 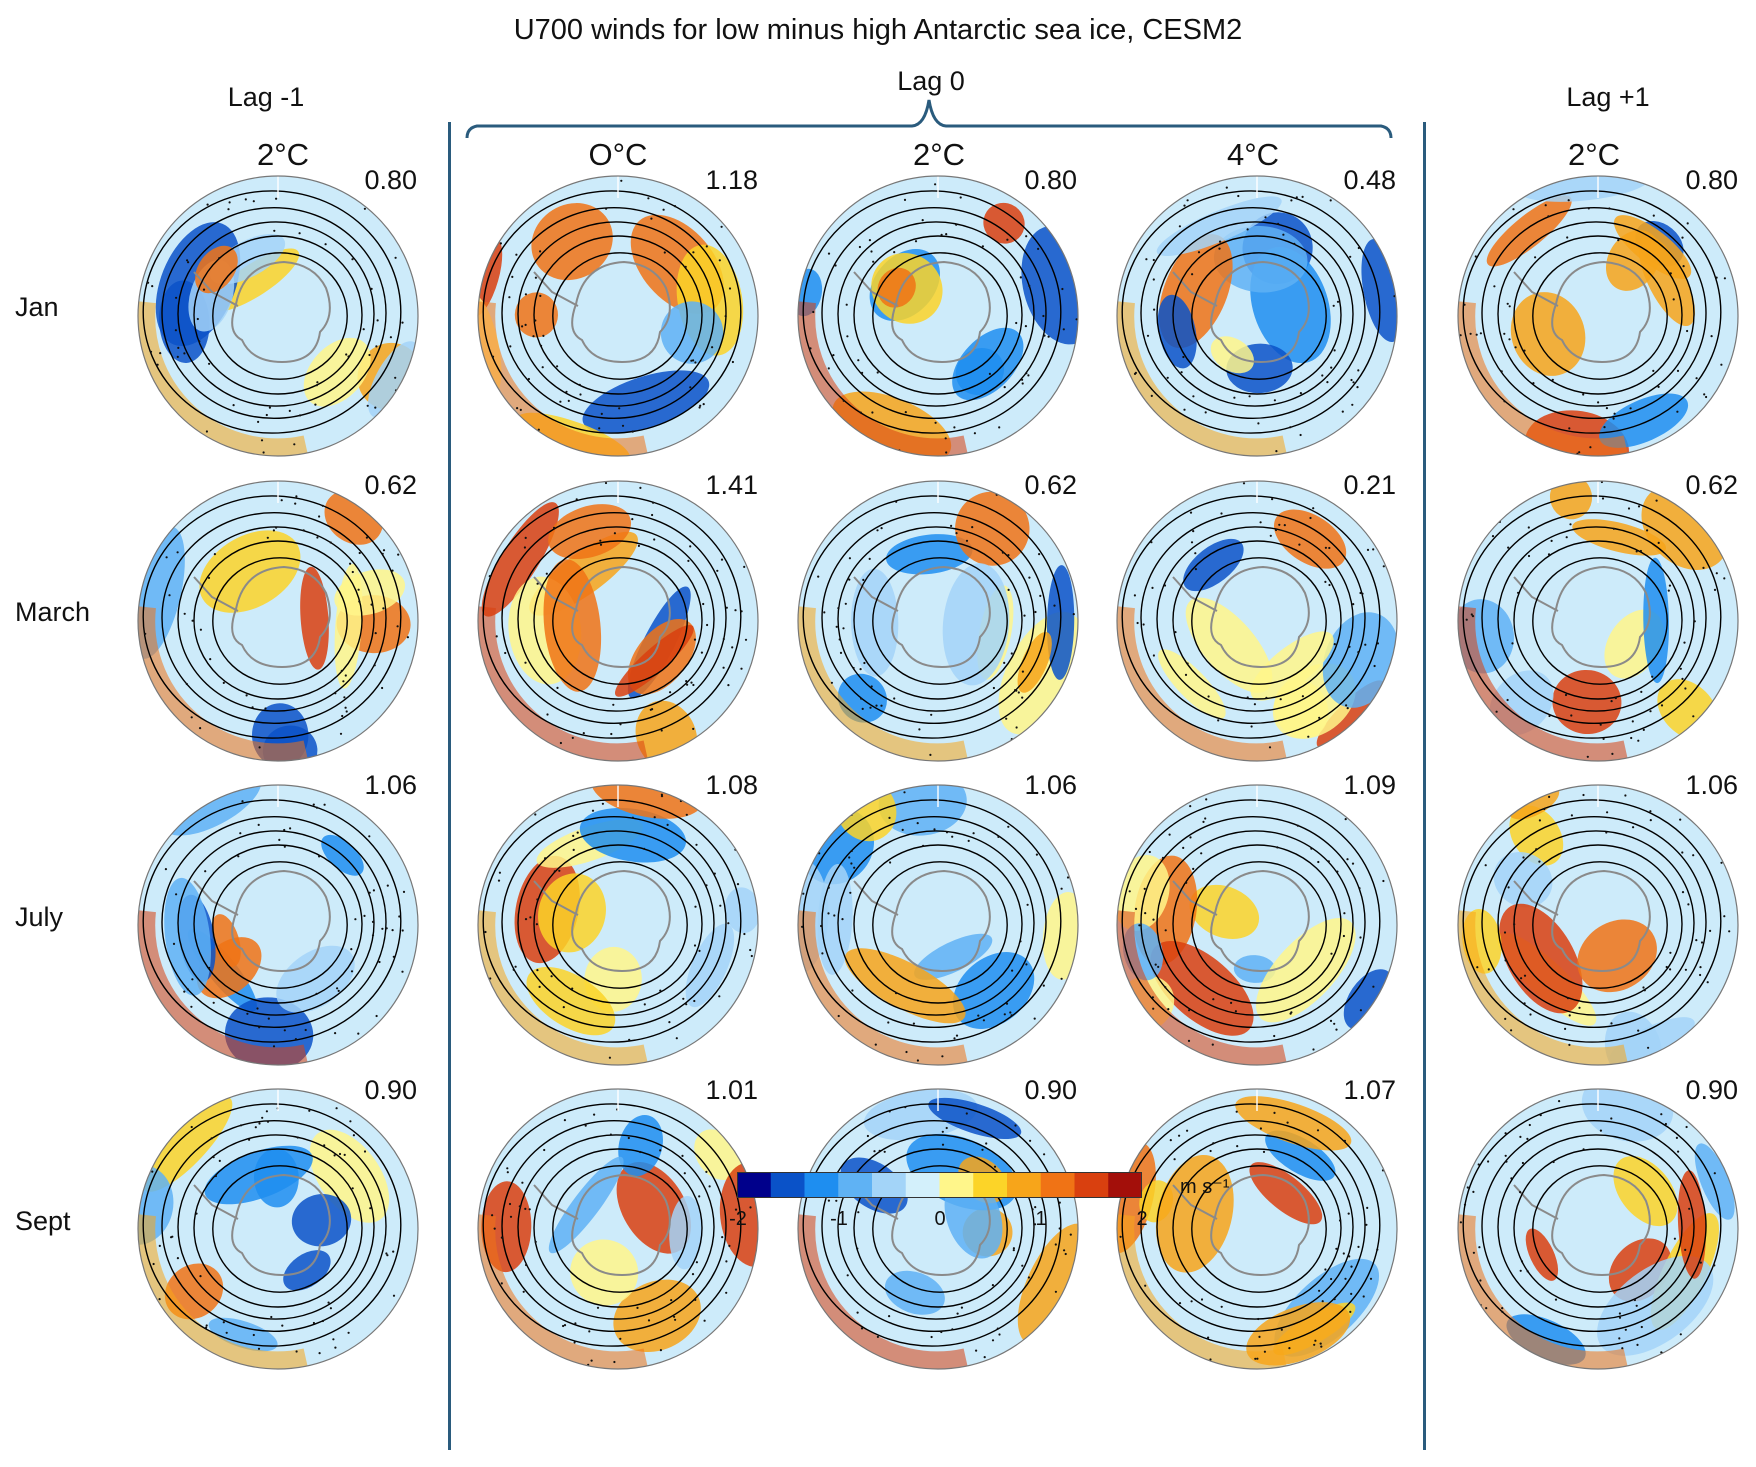 I want to click on divider-left, so click(x=449, y=786).